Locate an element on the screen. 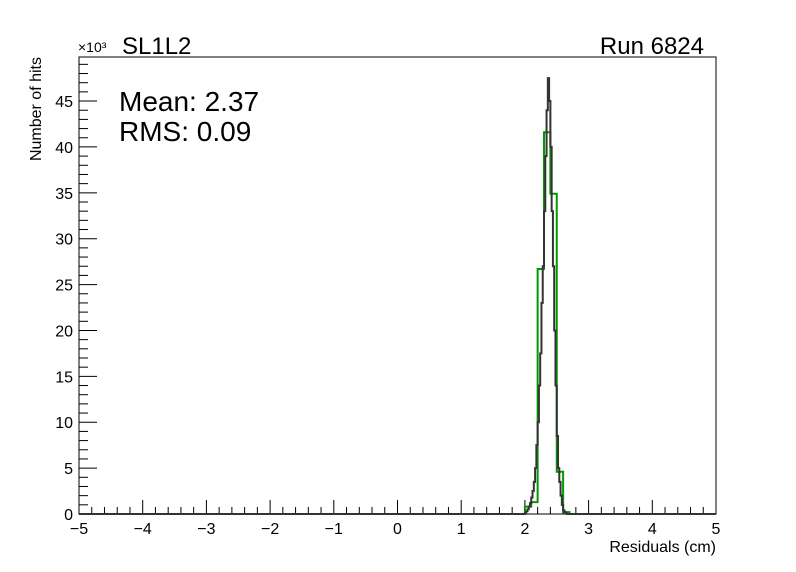  y-multiplier: ×10³ is located at coordinates (92, 47).